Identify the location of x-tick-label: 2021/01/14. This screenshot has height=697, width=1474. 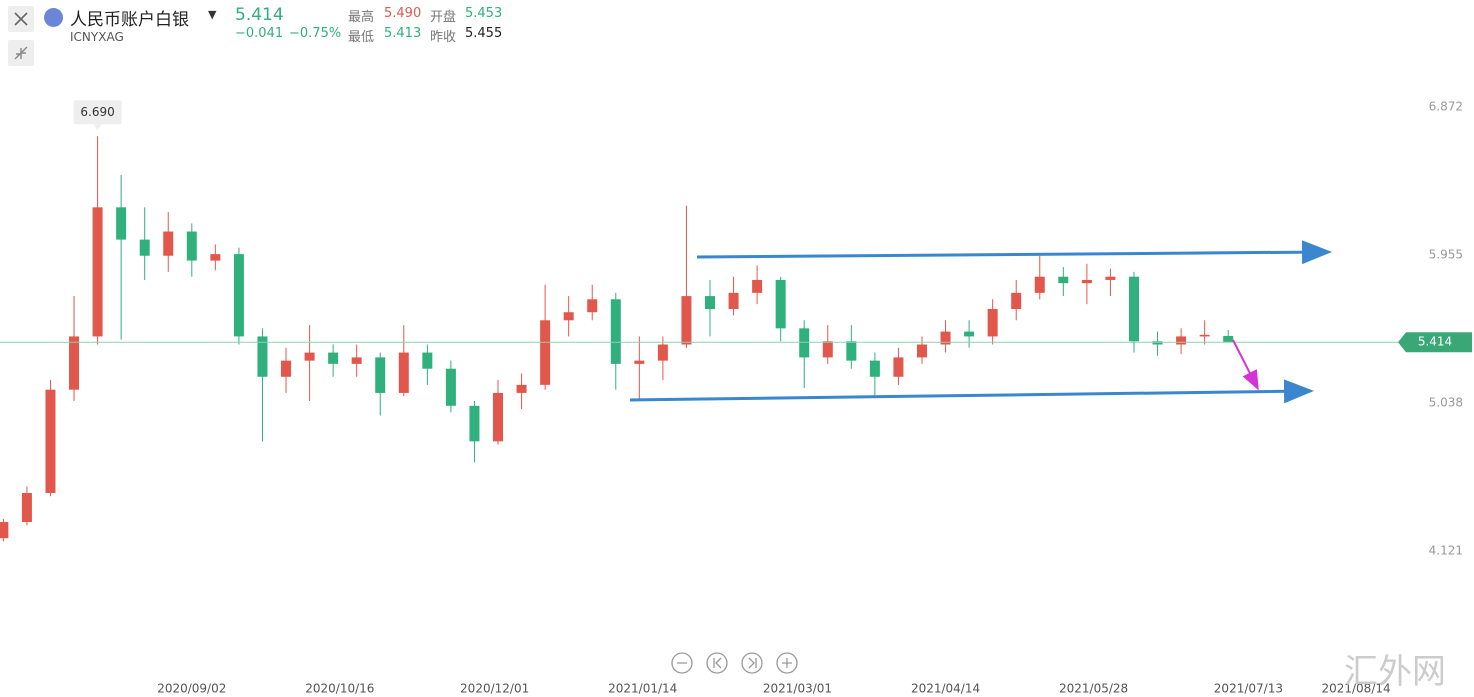
(642, 689).